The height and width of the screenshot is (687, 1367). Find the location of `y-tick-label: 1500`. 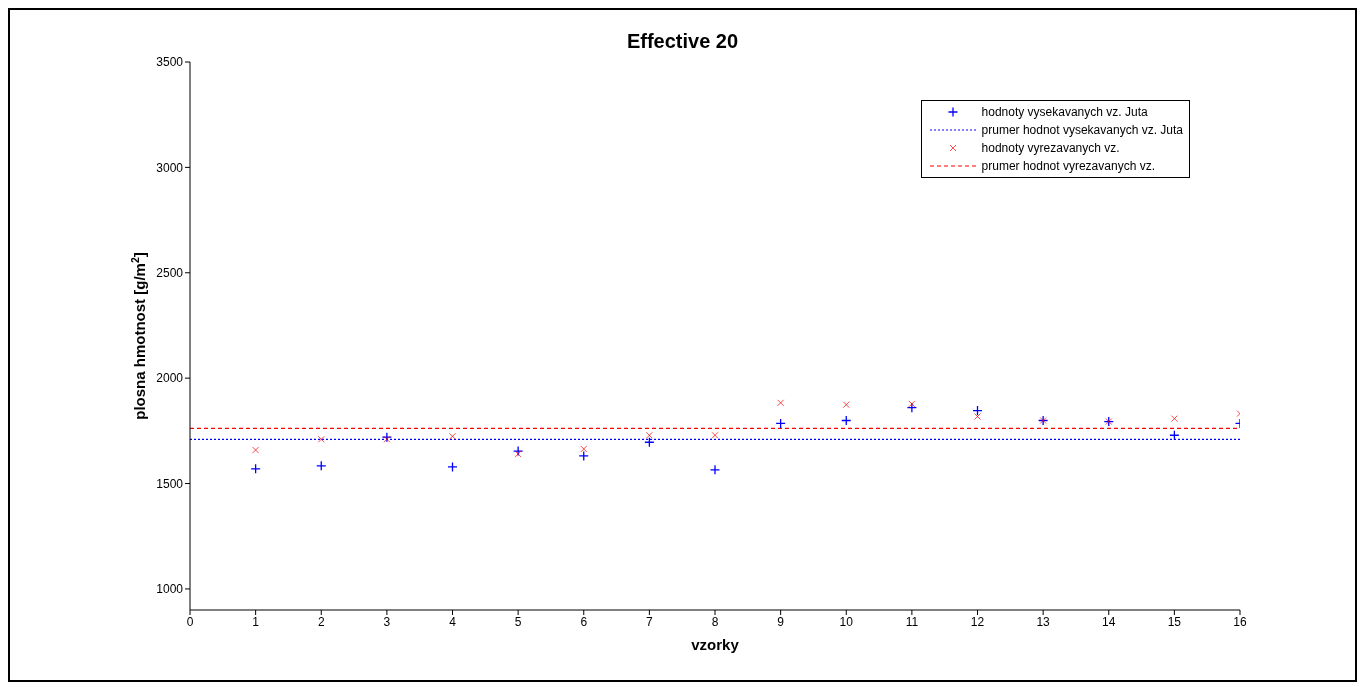

y-tick-label: 1500 is located at coordinates (170, 483).